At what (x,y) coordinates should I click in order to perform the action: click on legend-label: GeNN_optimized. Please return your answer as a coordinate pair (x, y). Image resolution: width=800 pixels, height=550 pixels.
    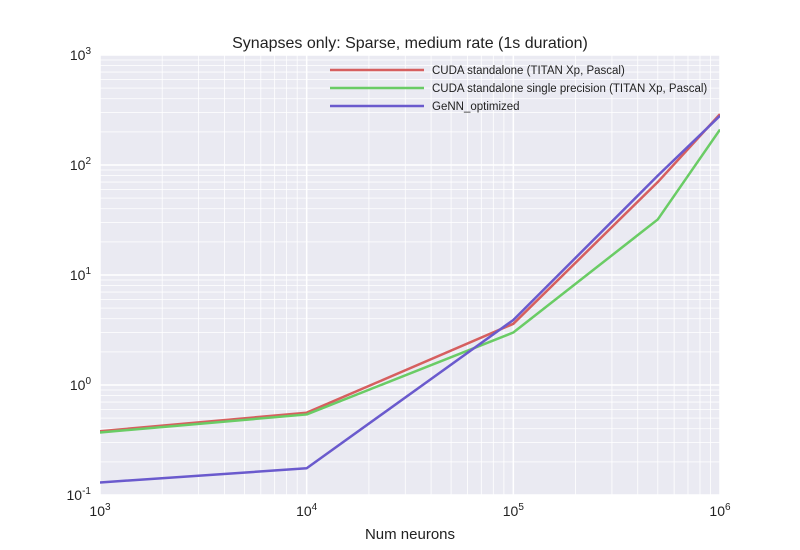
    Looking at the image, I should click on (476, 107).